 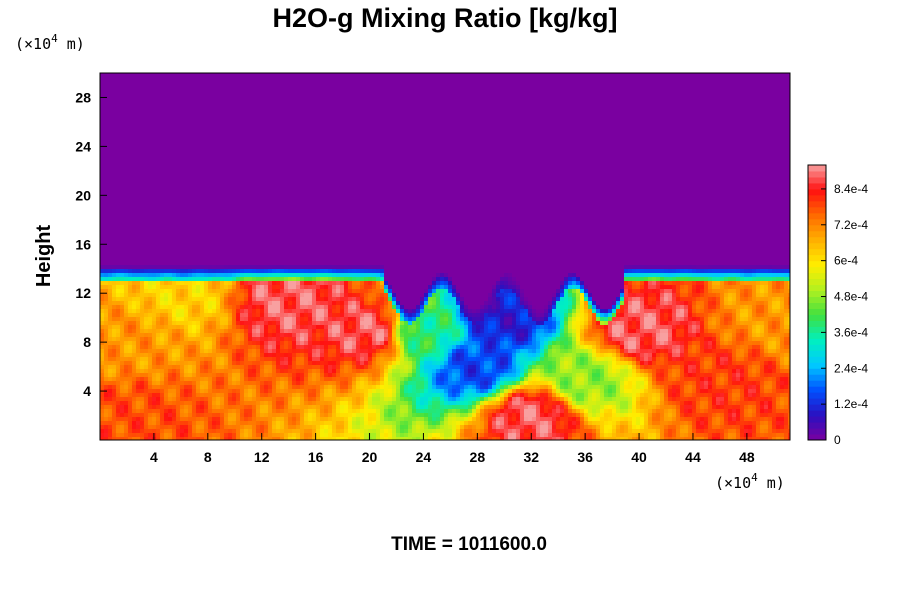 I want to click on colorbar-tick-label: 8.4e-4, so click(x=851, y=189).